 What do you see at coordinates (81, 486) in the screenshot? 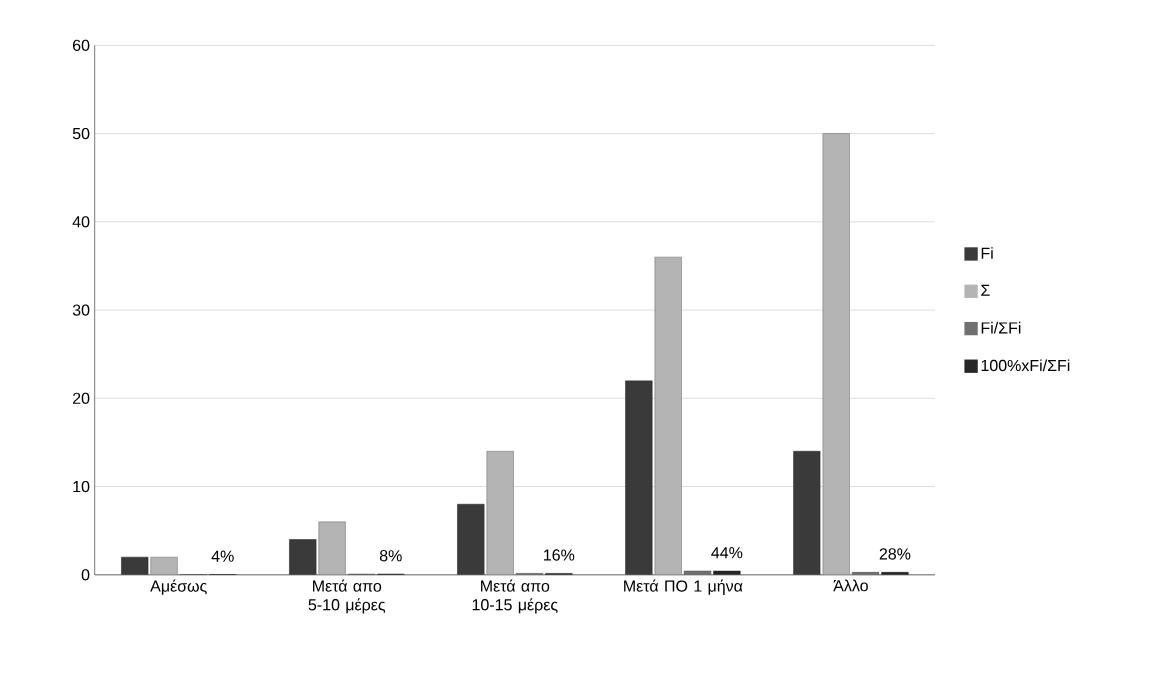
I see `y-tick-label: 10` at bounding box center [81, 486].